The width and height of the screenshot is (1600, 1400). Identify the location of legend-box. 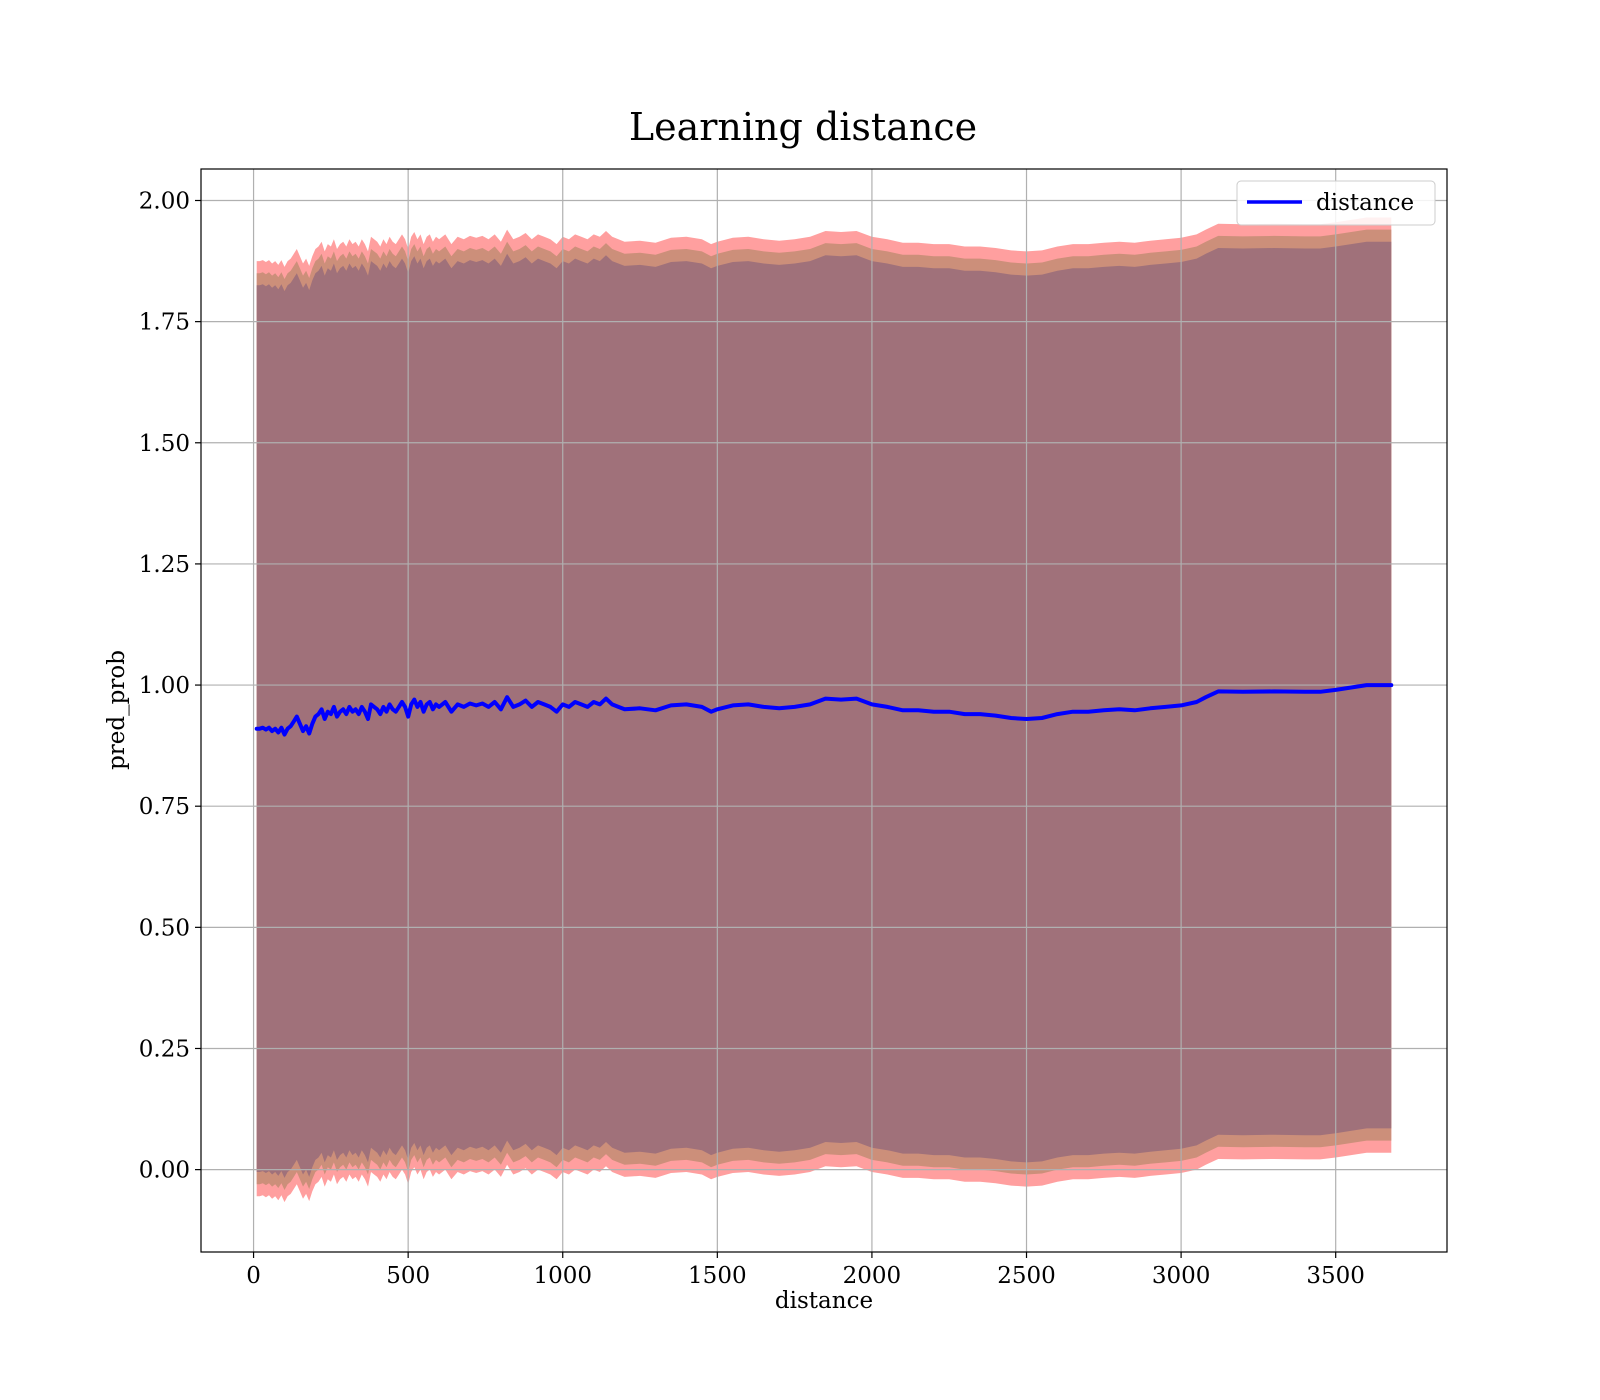
(1336, 203).